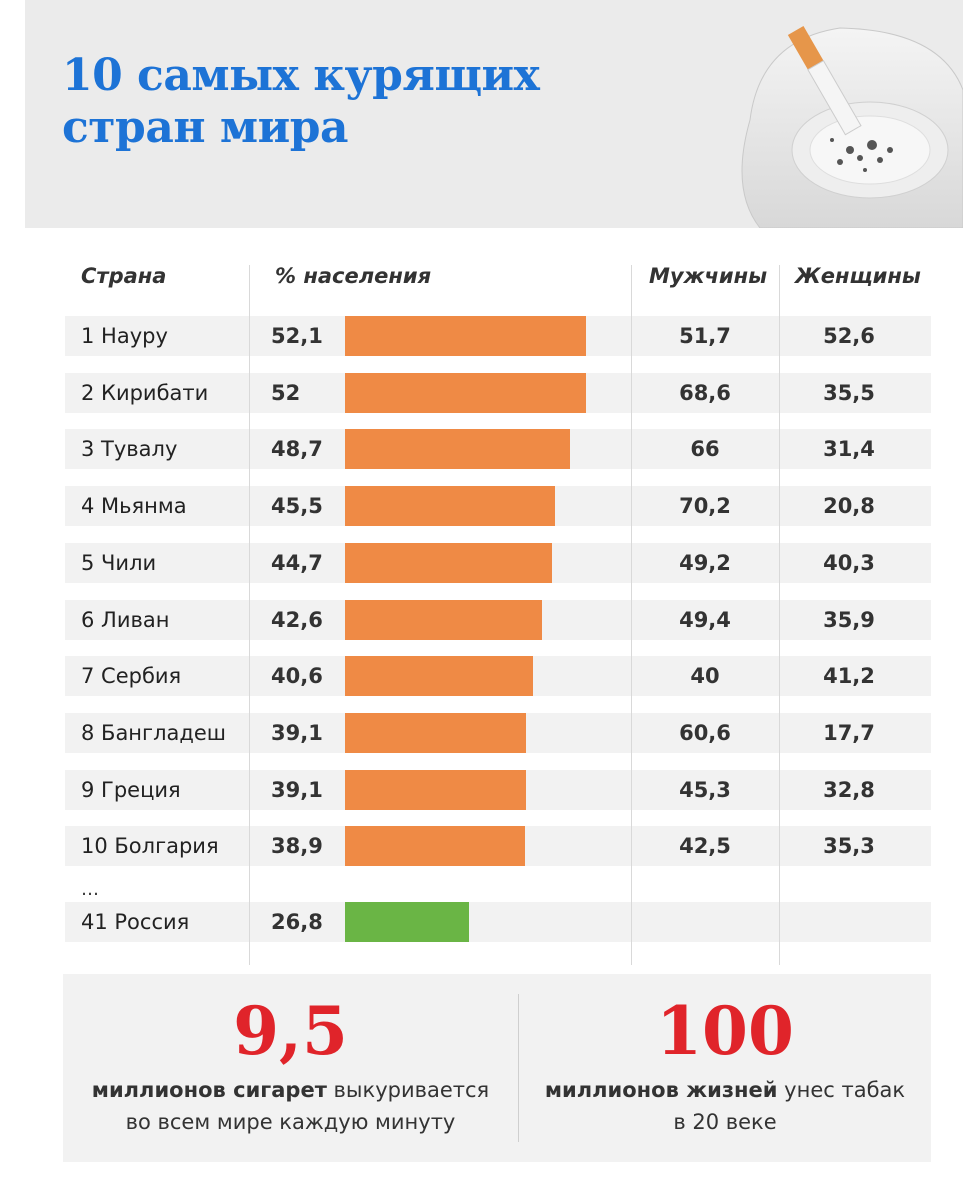  I want to click on cell-country: 8 Бангладеш, so click(154, 732).